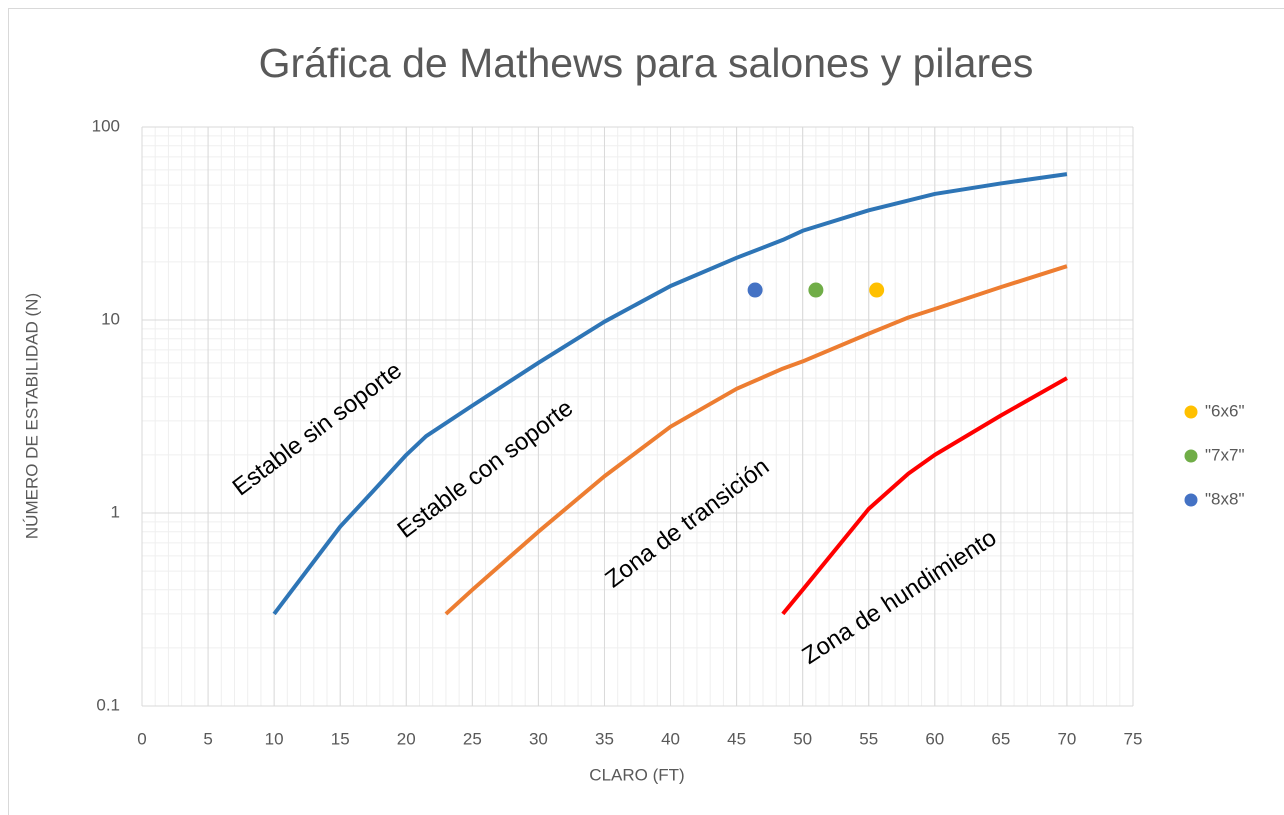 The image size is (1284, 815). I want to click on x-tick-label: 55, so click(868, 738).